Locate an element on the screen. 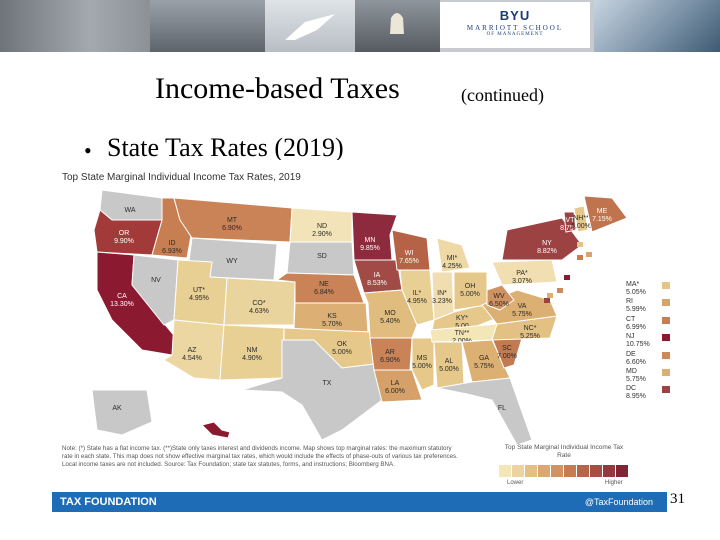 The height and width of the screenshot is (540, 720). northeast-rate: 8.95% is located at coordinates (636, 397).